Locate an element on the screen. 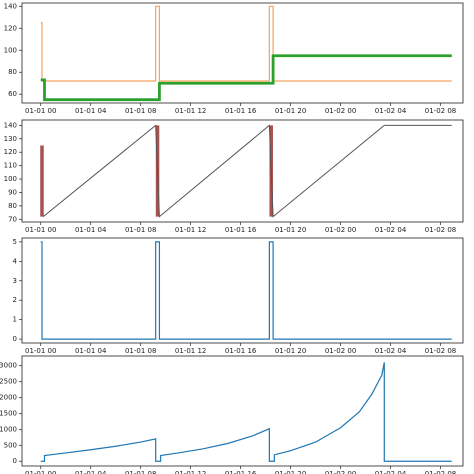 The height and width of the screenshot is (474, 474). y-tick-label: 90 is located at coordinates (12, 192).